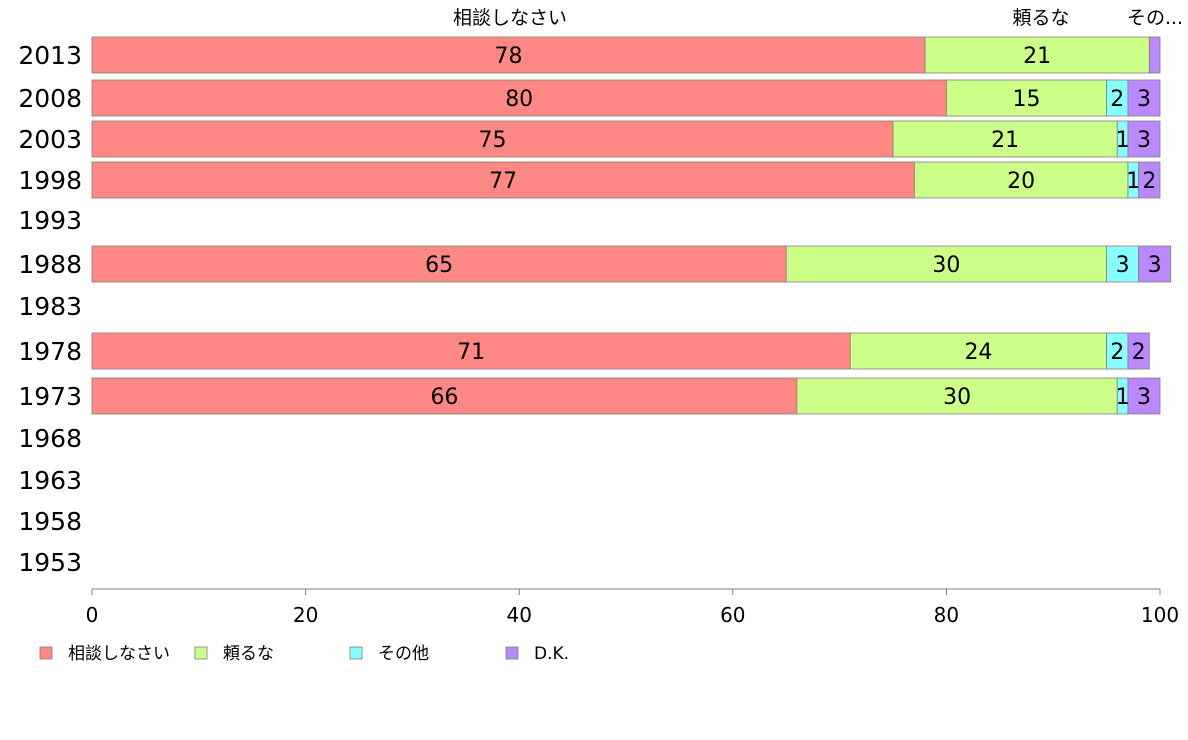 This screenshot has height=740, width=1188. What do you see at coordinates (403, 654) in the screenshot?
I see `legend-label: その他` at bounding box center [403, 654].